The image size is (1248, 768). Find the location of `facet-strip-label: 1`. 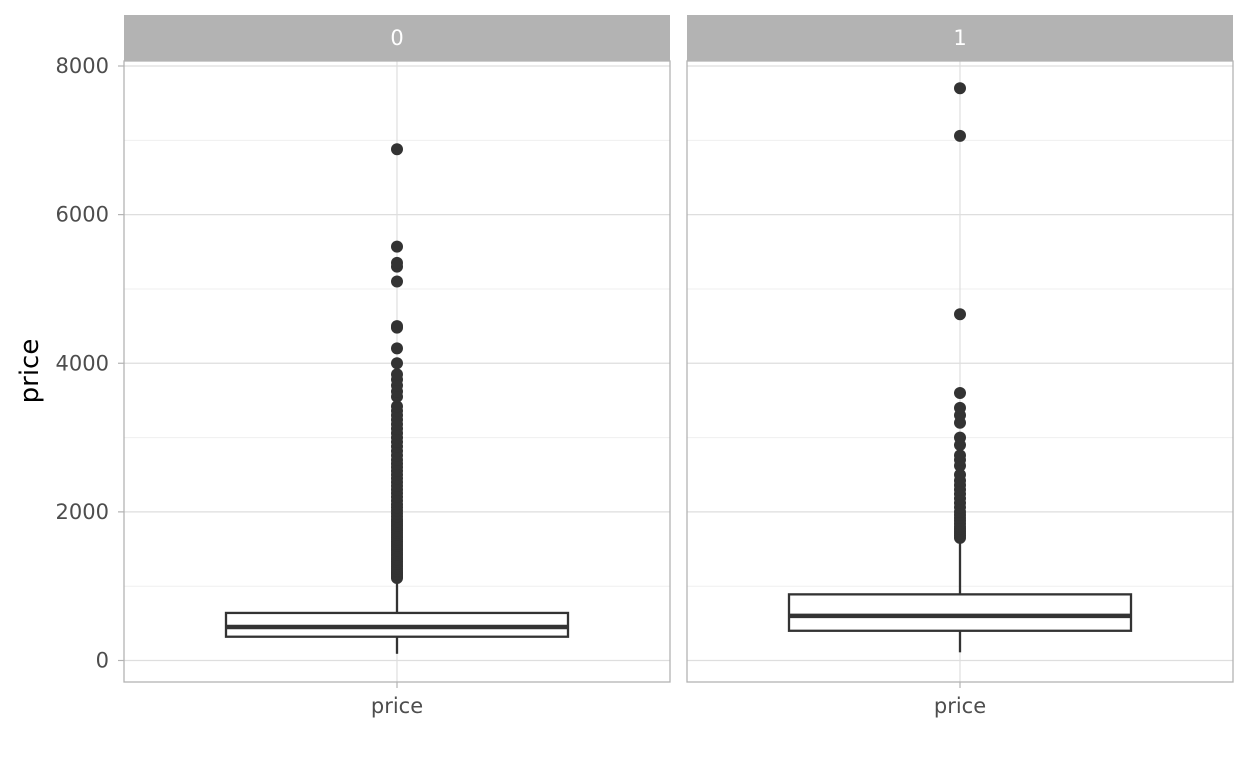

facet-strip-label: 1 is located at coordinates (959, 38).